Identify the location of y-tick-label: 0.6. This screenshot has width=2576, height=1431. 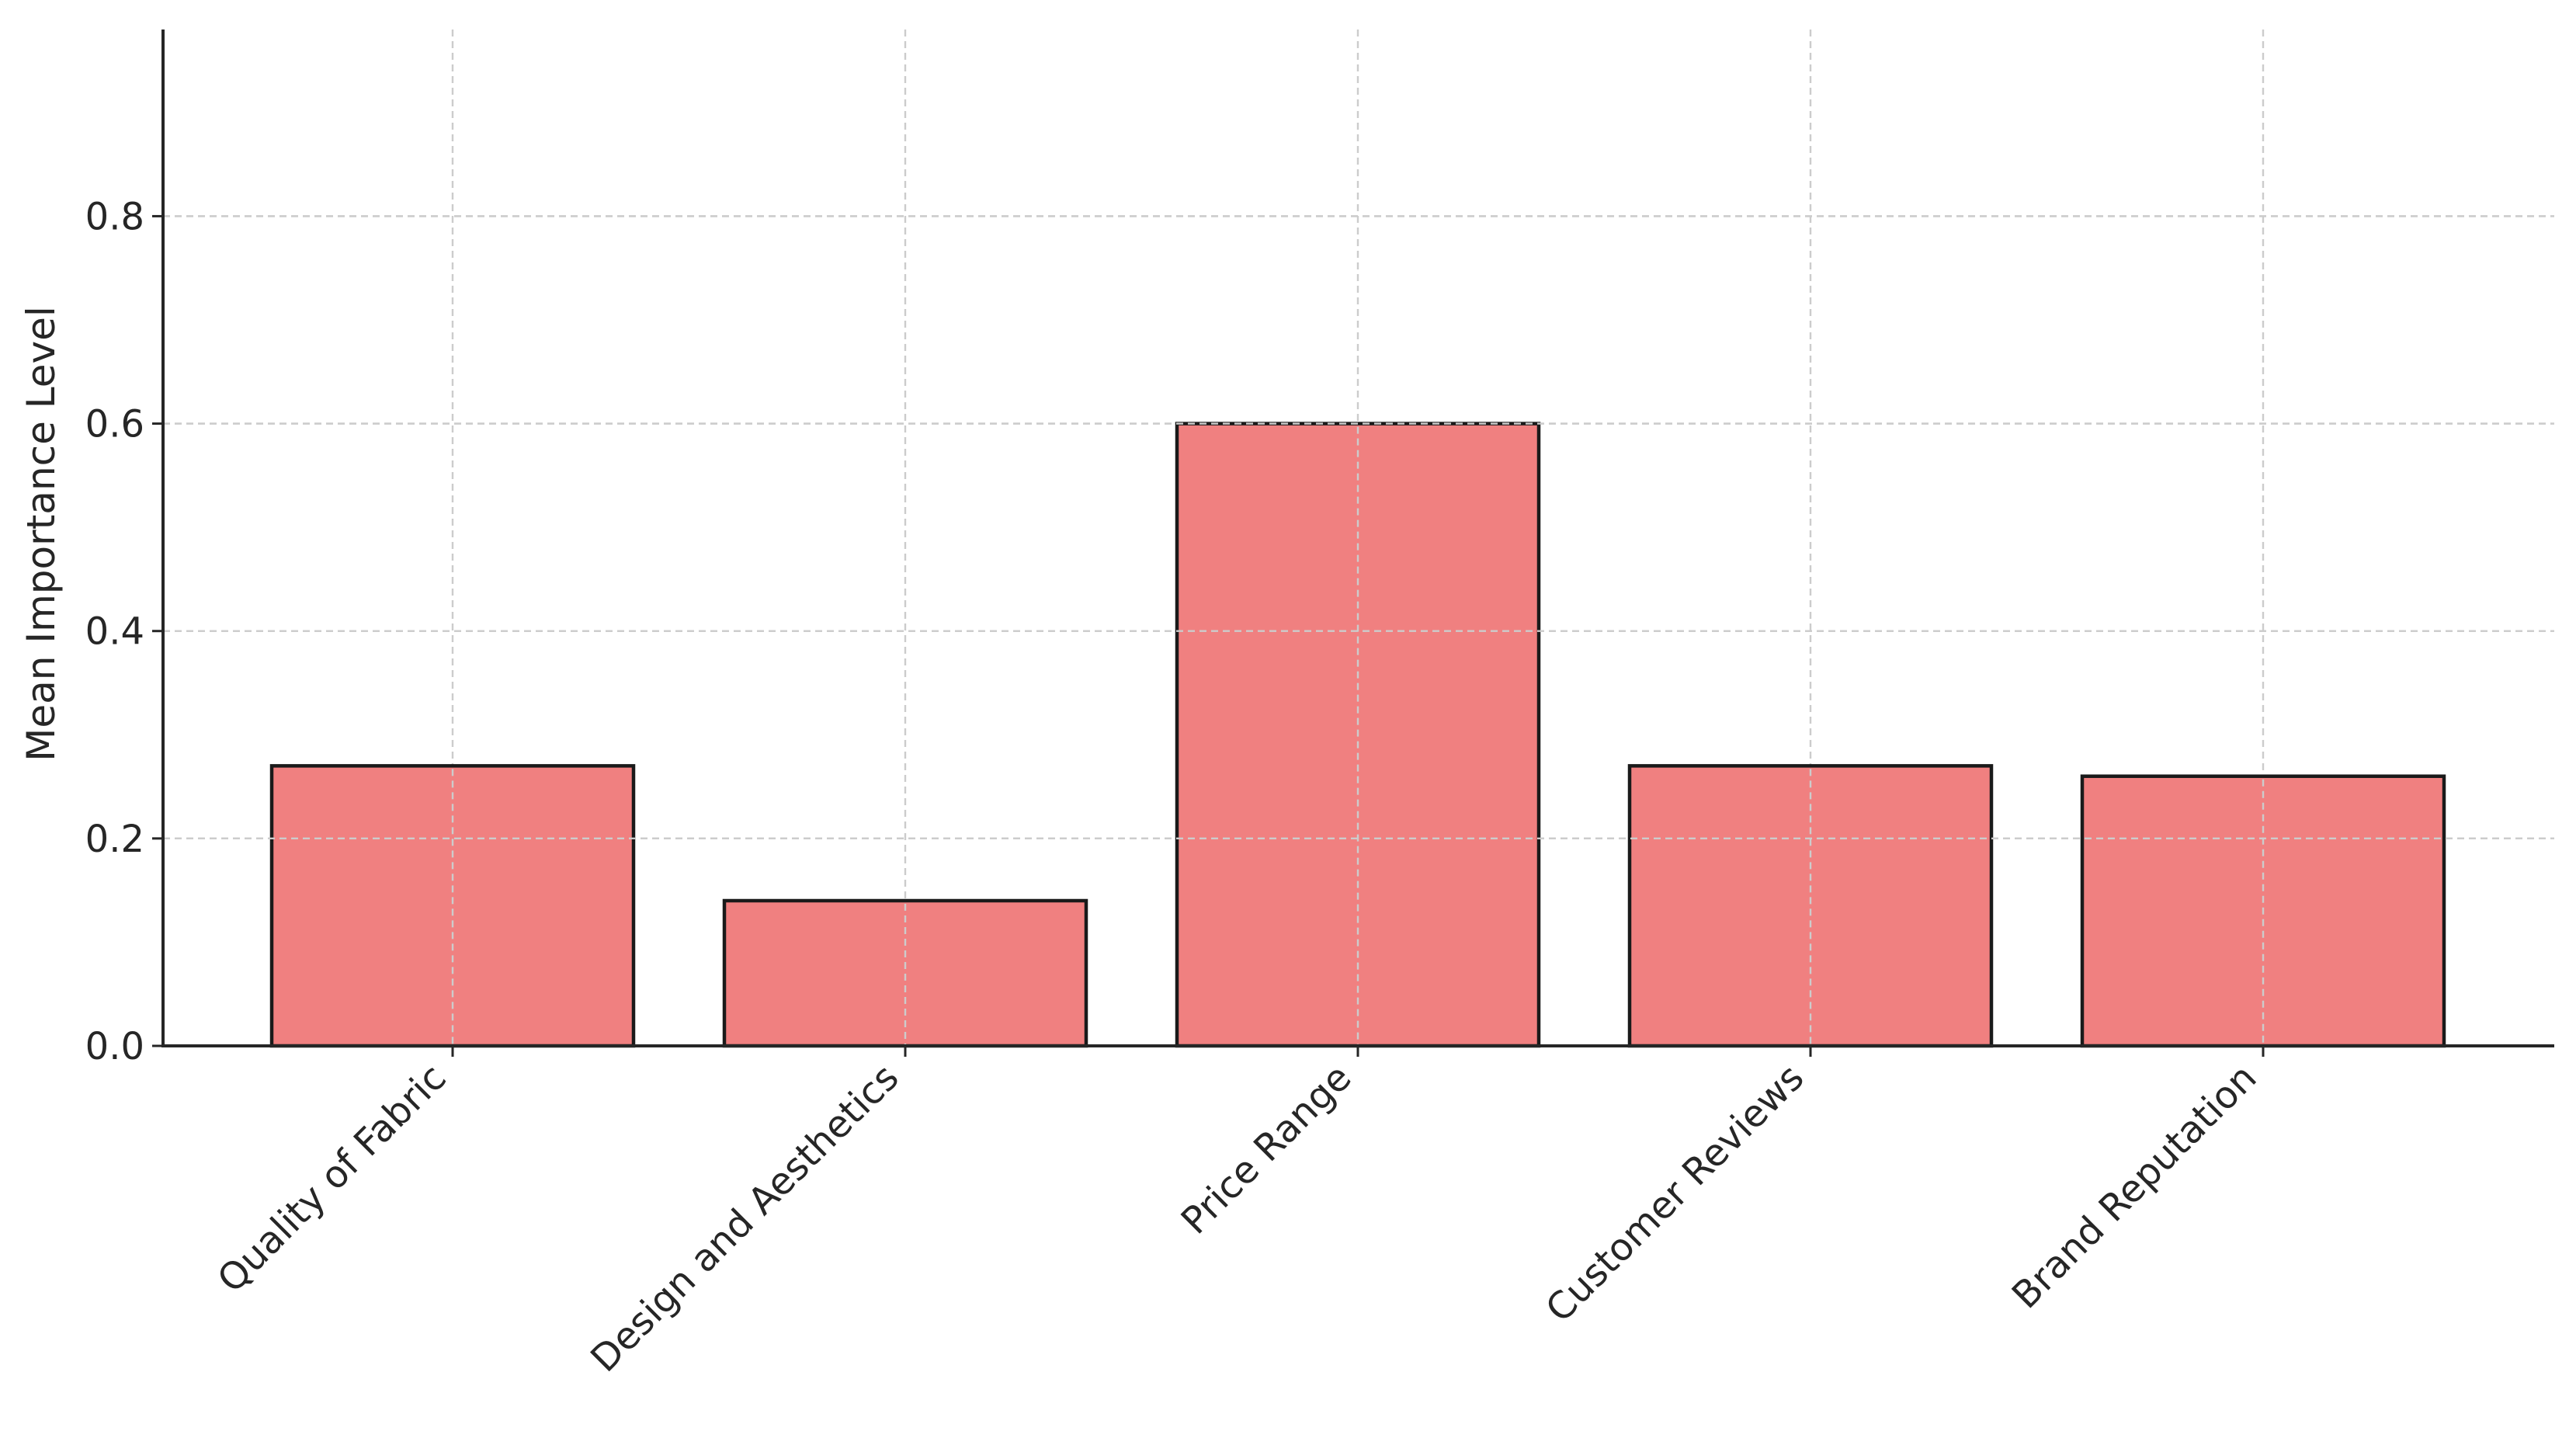
(114, 424).